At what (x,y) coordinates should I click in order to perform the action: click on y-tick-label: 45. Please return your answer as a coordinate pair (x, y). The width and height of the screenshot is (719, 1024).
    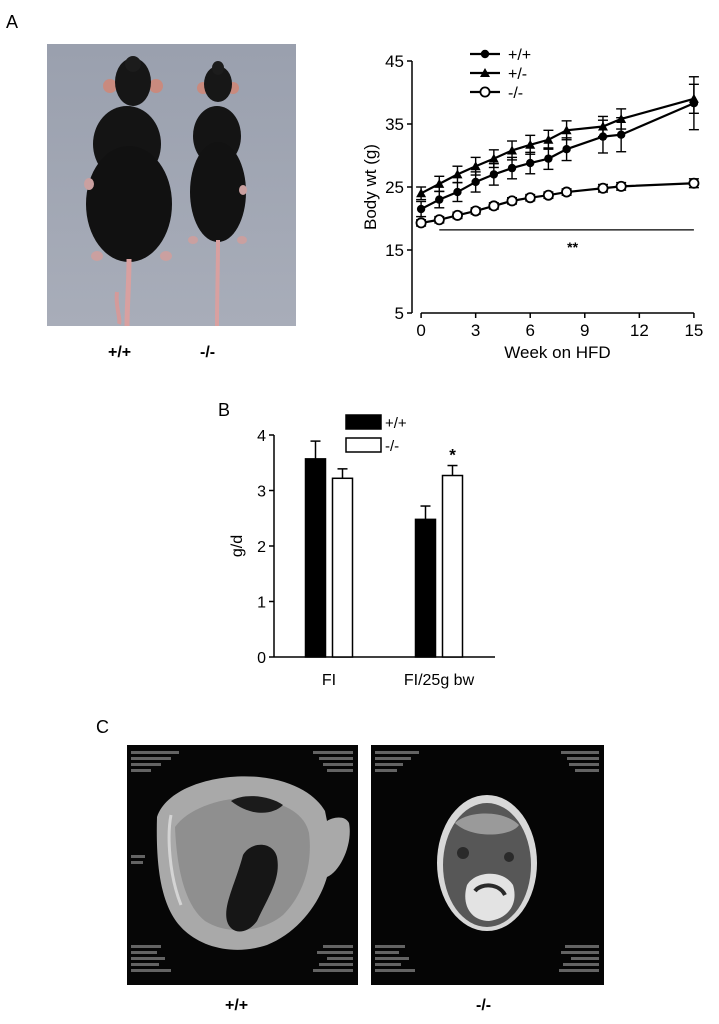
    Looking at the image, I should click on (394, 61).